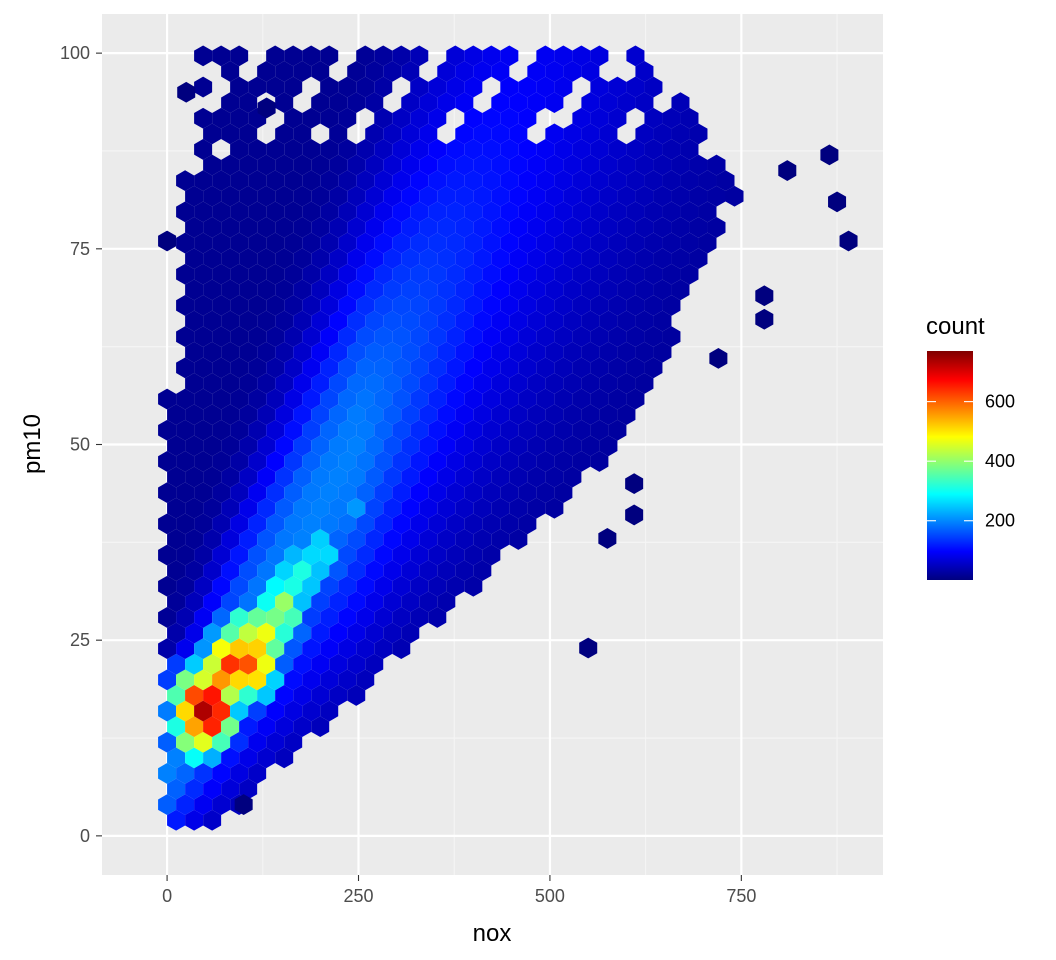 This screenshot has height=960, width=1056. Describe the element at coordinates (80, 640) in the screenshot. I see `y-tick-label: 25` at that location.